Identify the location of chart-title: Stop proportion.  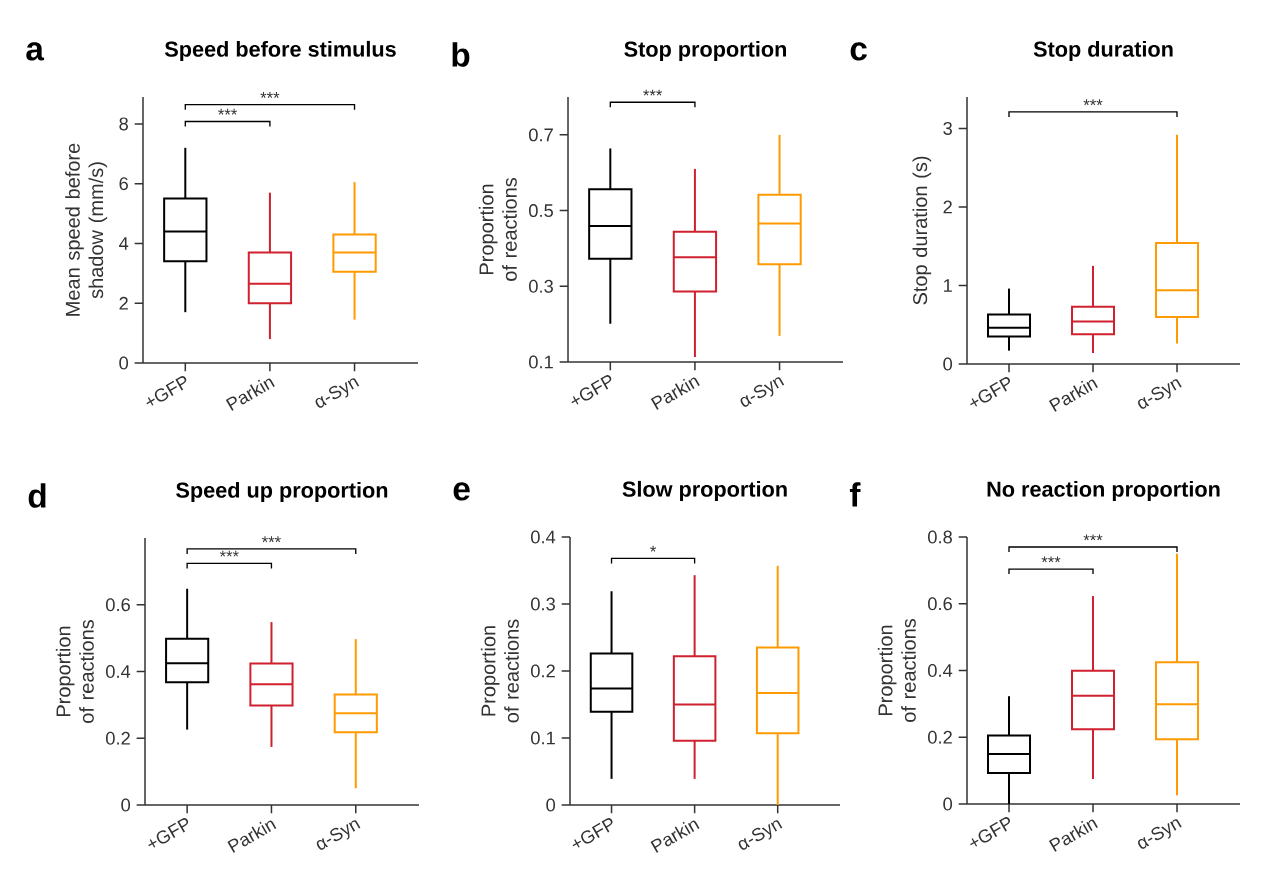
(705, 51).